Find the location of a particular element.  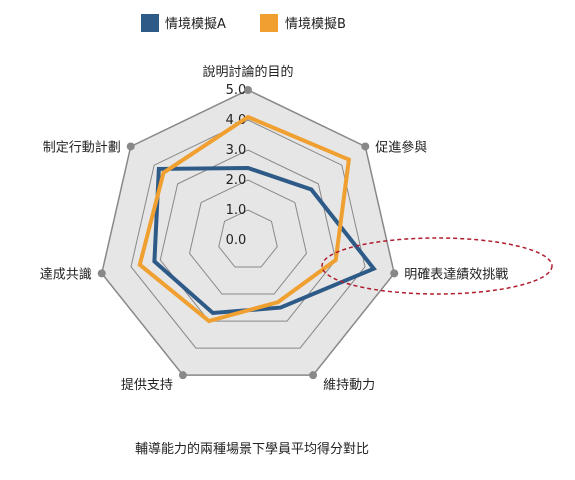

axis-label: 說明討論的目的 is located at coordinates (247, 72).